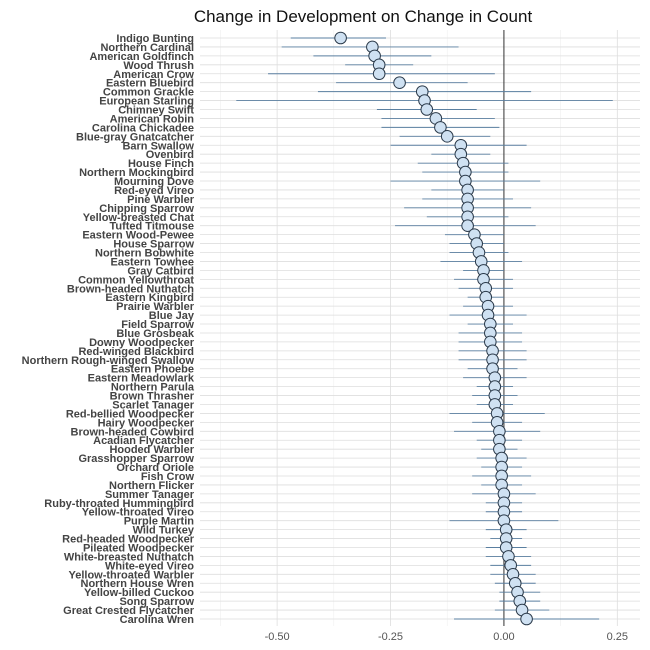  I want to click on species-label: Wild Turkey, so click(164, 531).